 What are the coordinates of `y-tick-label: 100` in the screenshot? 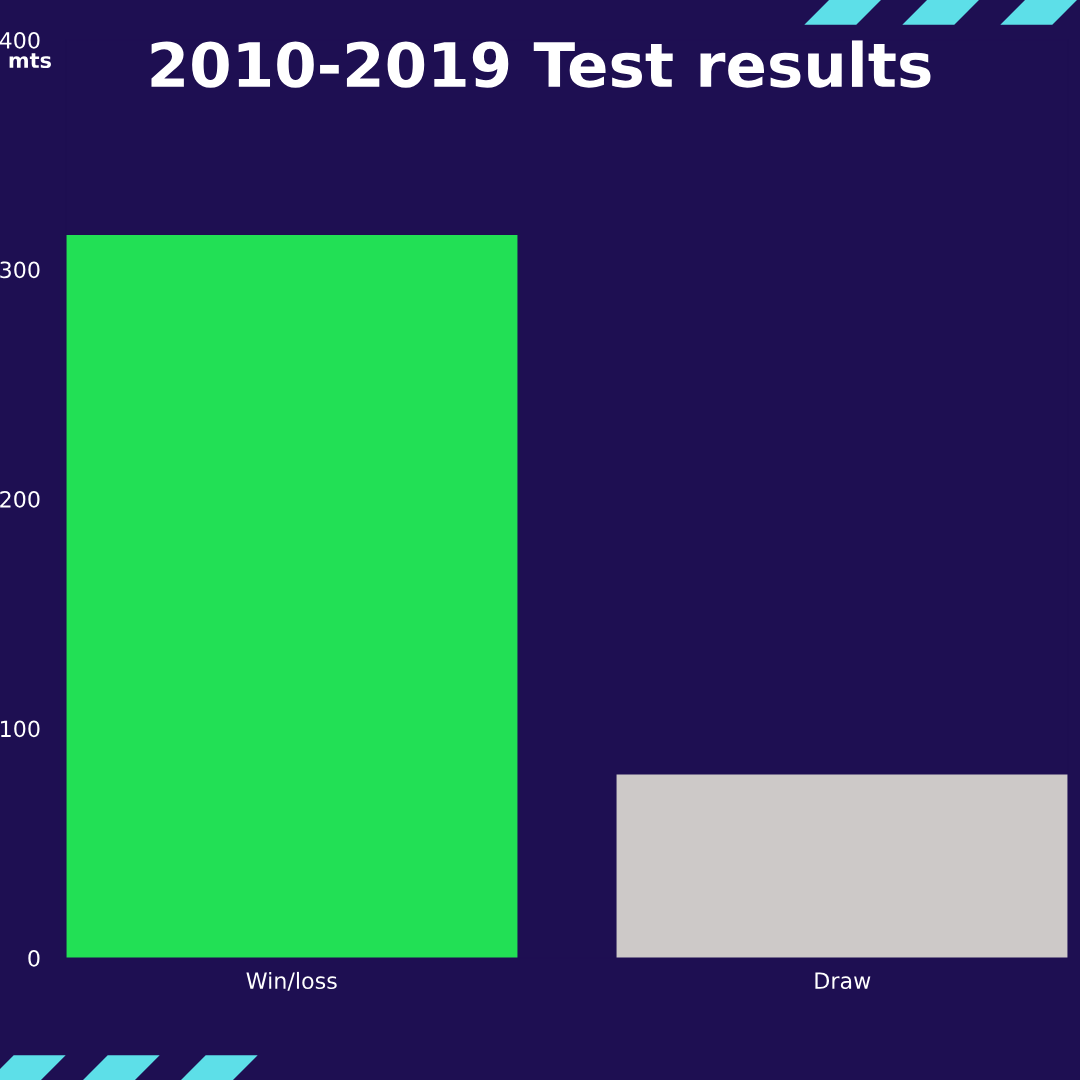 It's located at (20, 729).